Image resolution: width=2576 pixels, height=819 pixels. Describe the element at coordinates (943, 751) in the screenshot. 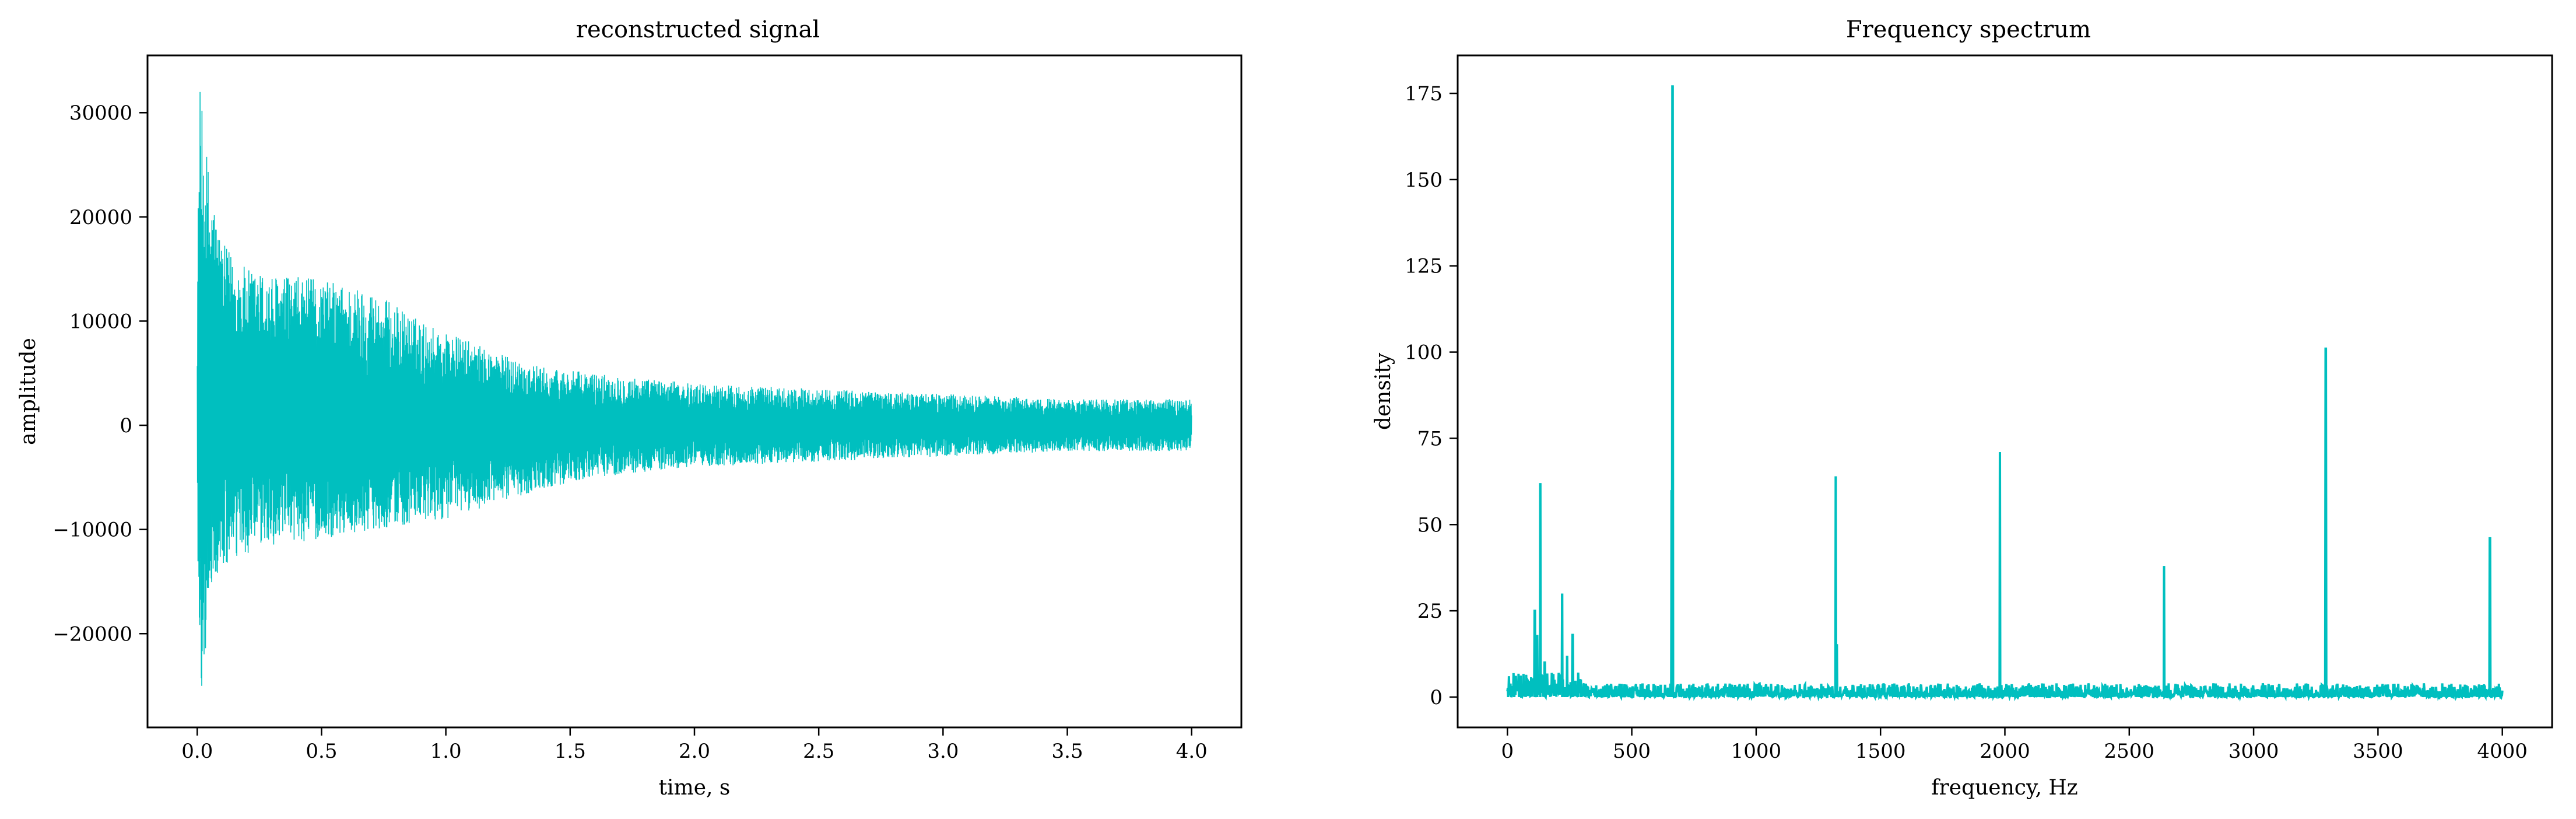

I see `x-tick-label: 3.0` at that location.